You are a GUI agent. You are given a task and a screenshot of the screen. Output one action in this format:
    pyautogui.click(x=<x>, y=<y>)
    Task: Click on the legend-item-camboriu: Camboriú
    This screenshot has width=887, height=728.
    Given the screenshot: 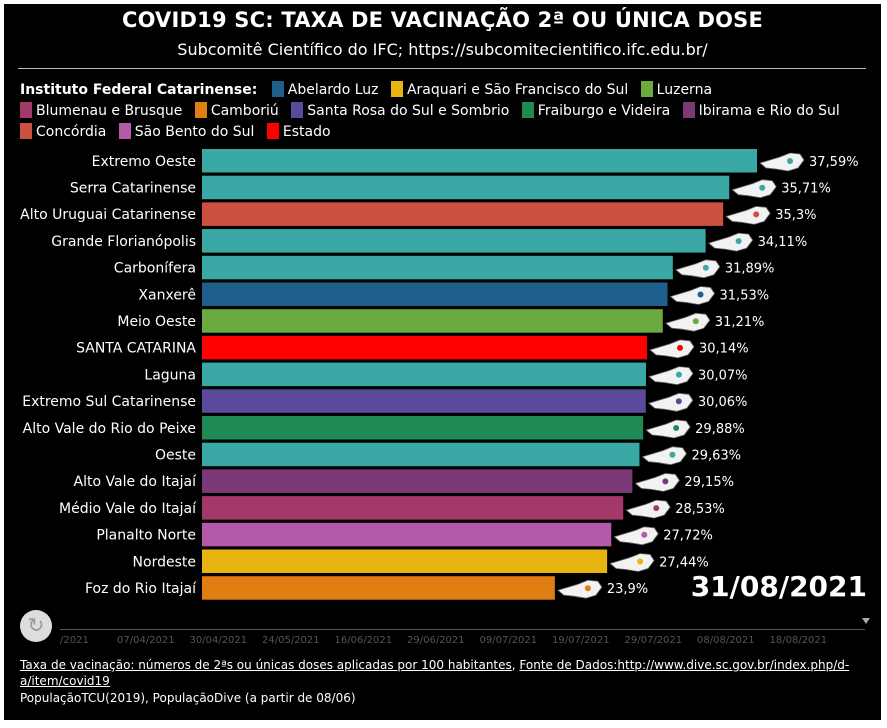 What is the action you would take?
    pyautogui.click(x=236, y=111)
    